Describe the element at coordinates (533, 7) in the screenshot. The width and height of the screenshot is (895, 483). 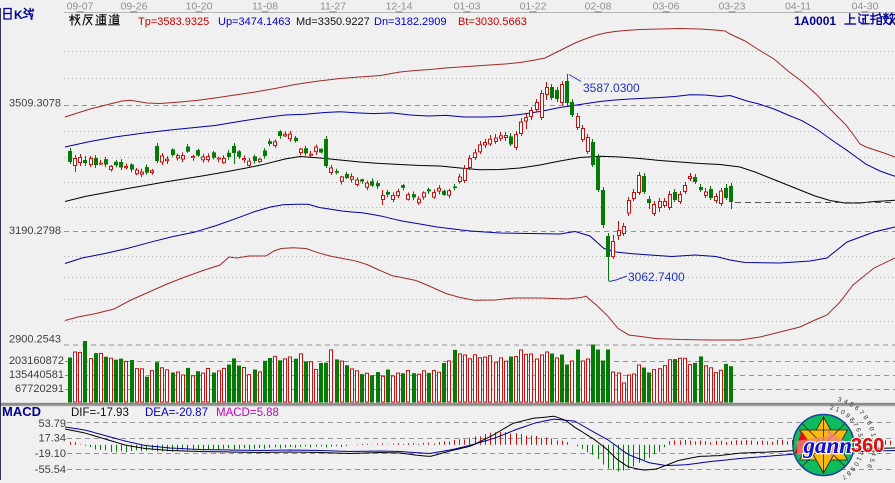
I see `svg-text: 01-22` at that location.